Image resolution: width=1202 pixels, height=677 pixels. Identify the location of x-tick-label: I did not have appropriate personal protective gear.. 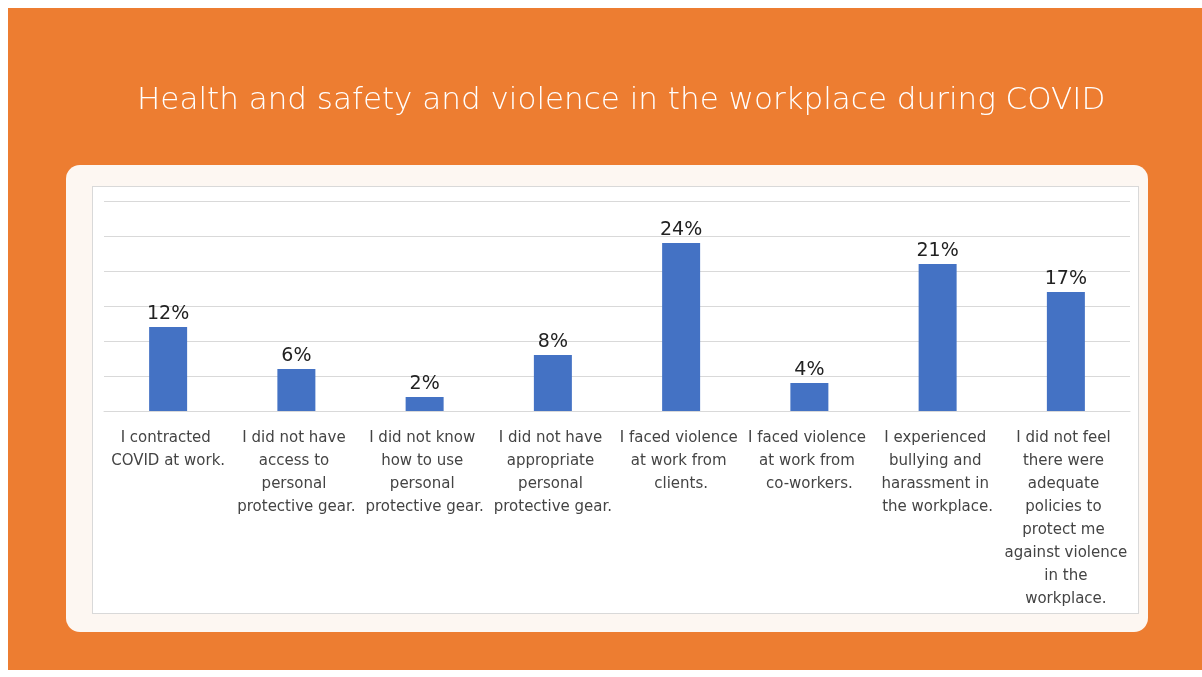
(553, 471).